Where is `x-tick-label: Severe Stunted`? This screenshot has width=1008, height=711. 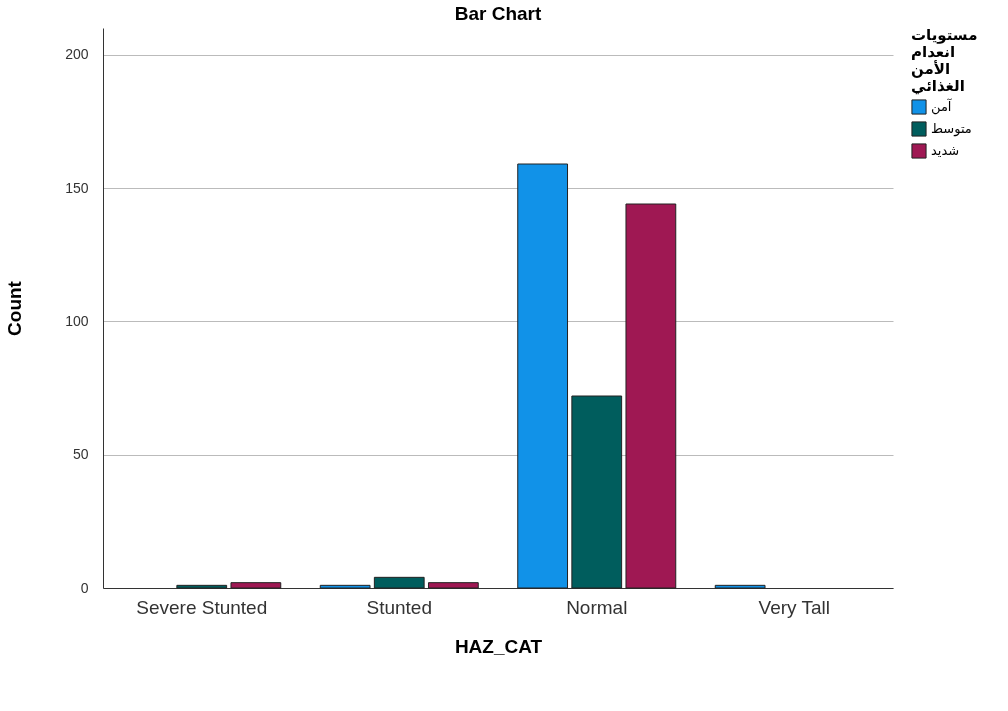
x-tick-label: Severe Stunted is located at coordinates (202, 607).